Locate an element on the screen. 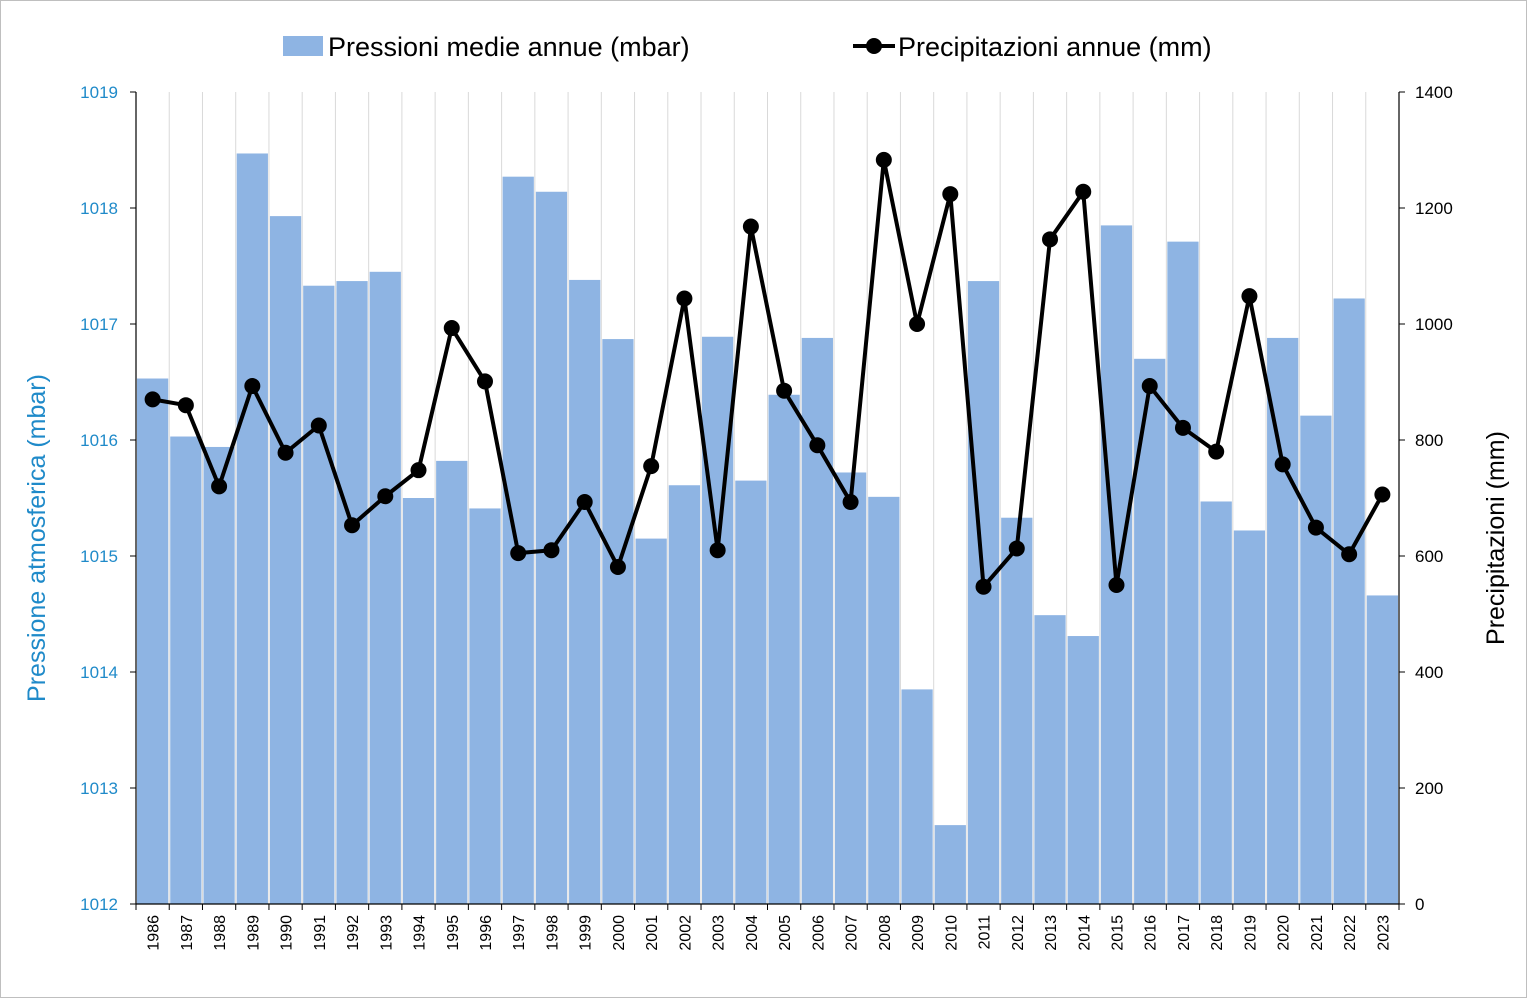 Image resolution: width=1527 pixels, height=998 pixels. x-tick-label: 1992 is located at coordinates (353, 933).